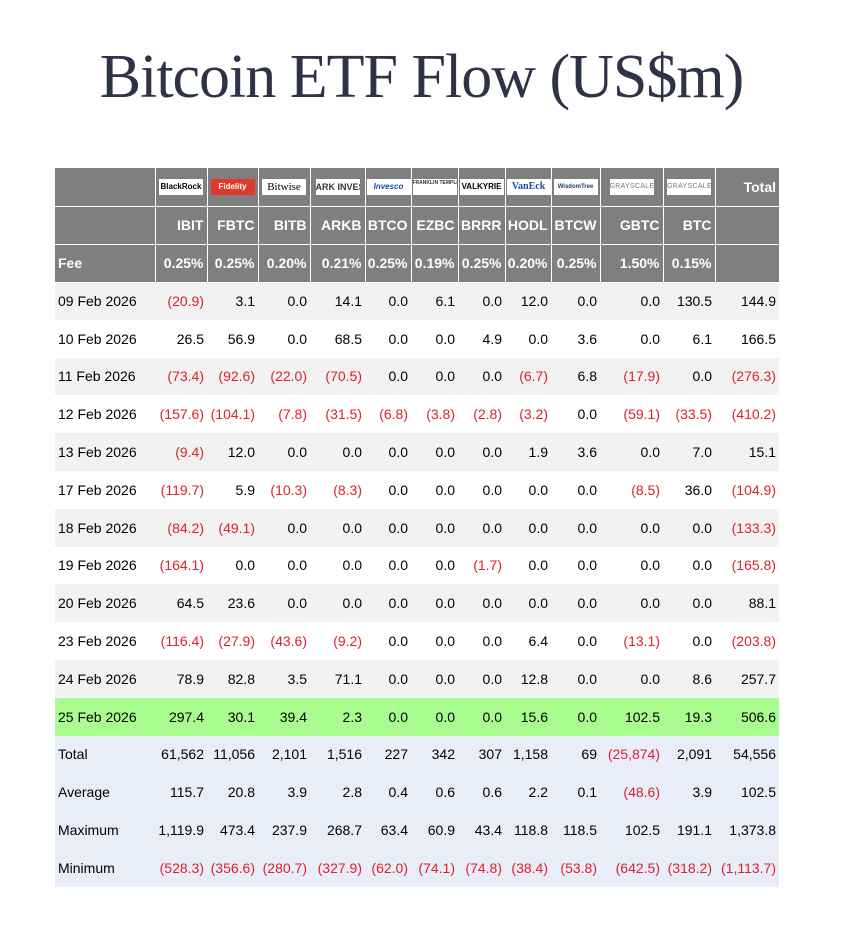 The height and width of the screenshot is (928, 843). Describe the element at coordinates (388, 414) in the screenshot. I see `flow-cell: (6.8)` at that location.